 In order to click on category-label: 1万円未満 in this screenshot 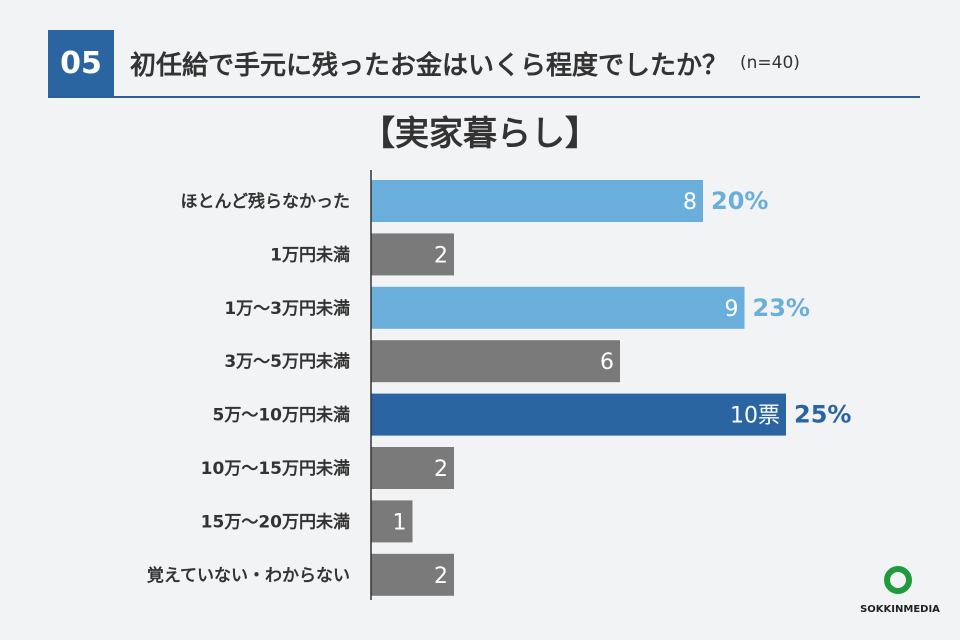, I will do `click(310, 254)`.